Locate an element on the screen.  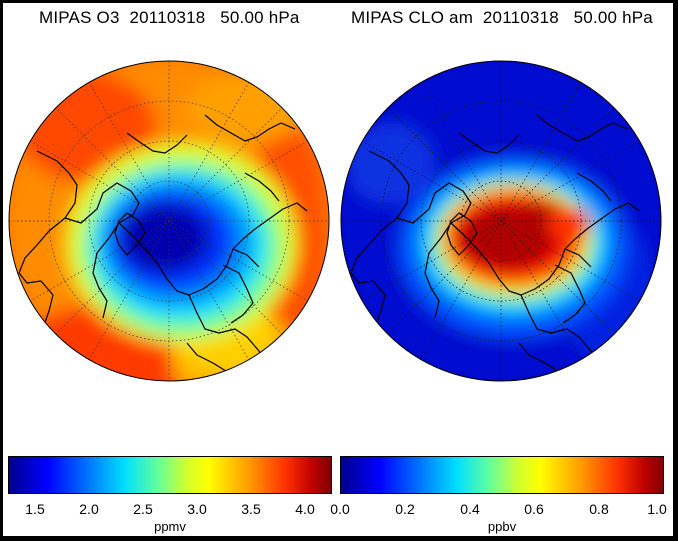
clo-tick: 0.4 is located at coordinates (470, 509).